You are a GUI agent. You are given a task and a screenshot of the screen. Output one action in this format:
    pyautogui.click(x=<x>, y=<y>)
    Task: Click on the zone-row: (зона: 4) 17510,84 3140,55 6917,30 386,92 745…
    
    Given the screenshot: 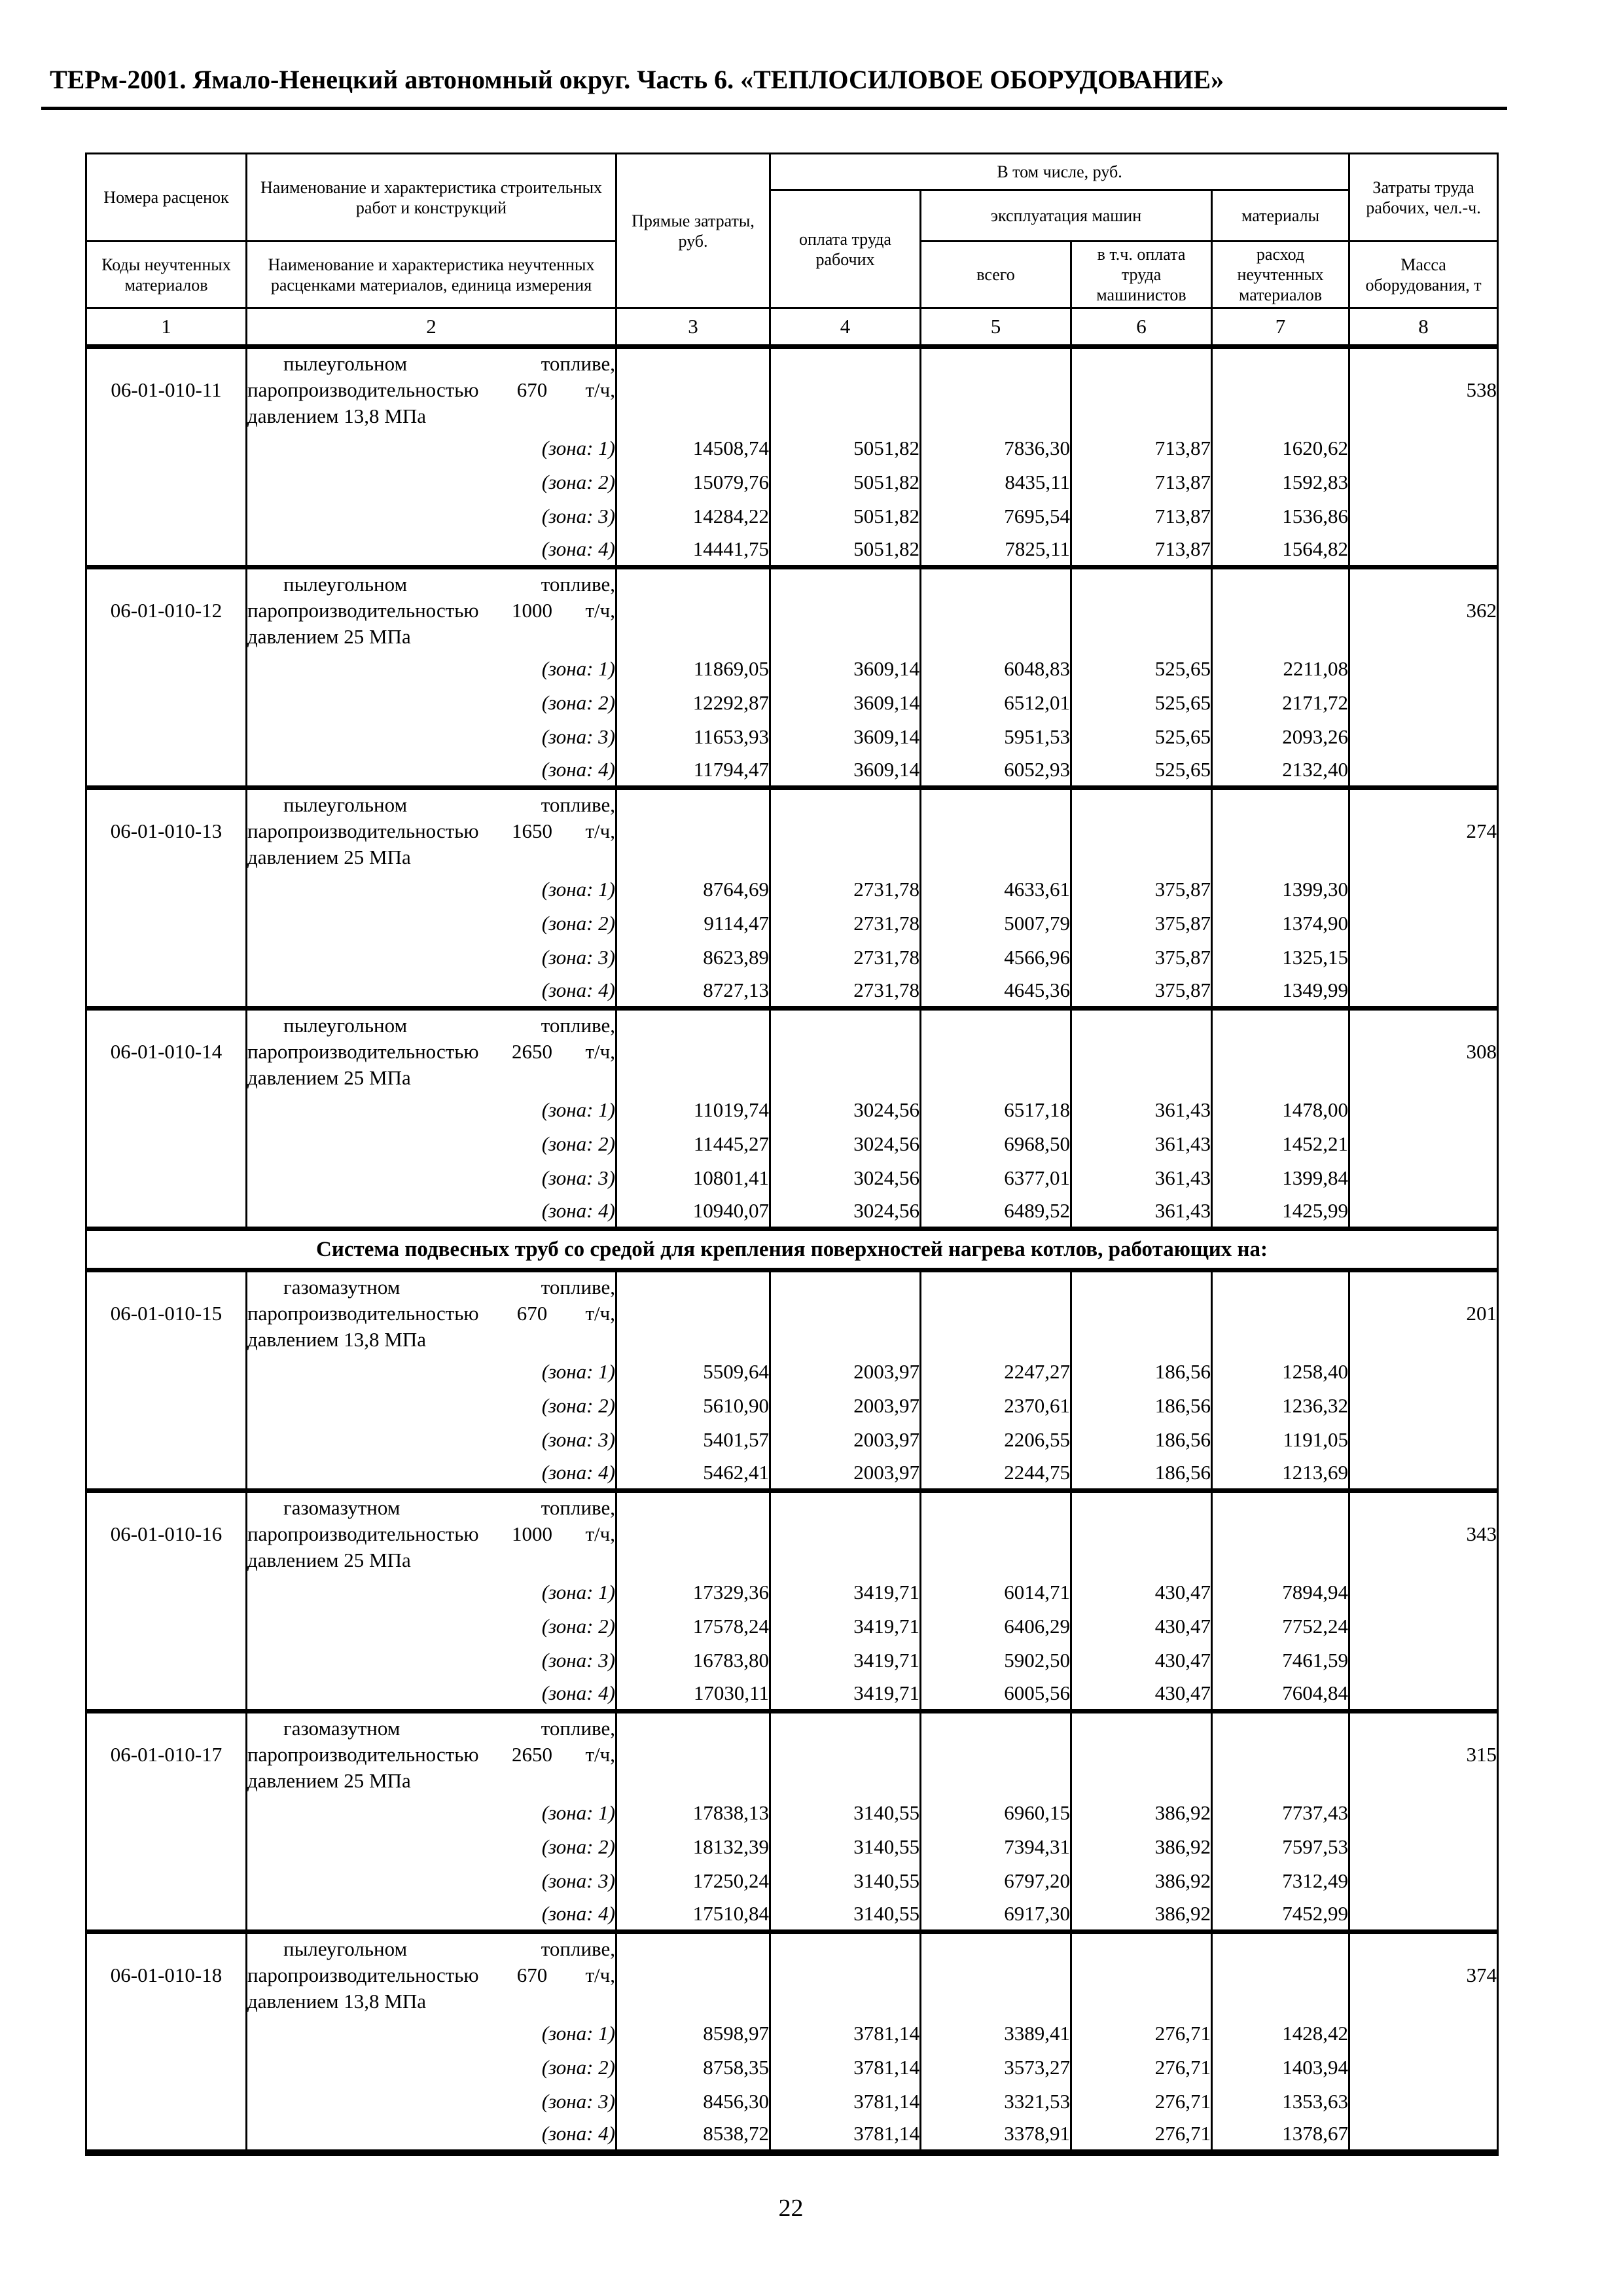 What is the action you would take?
    pyautogui.click(x=792, y=1914)
    